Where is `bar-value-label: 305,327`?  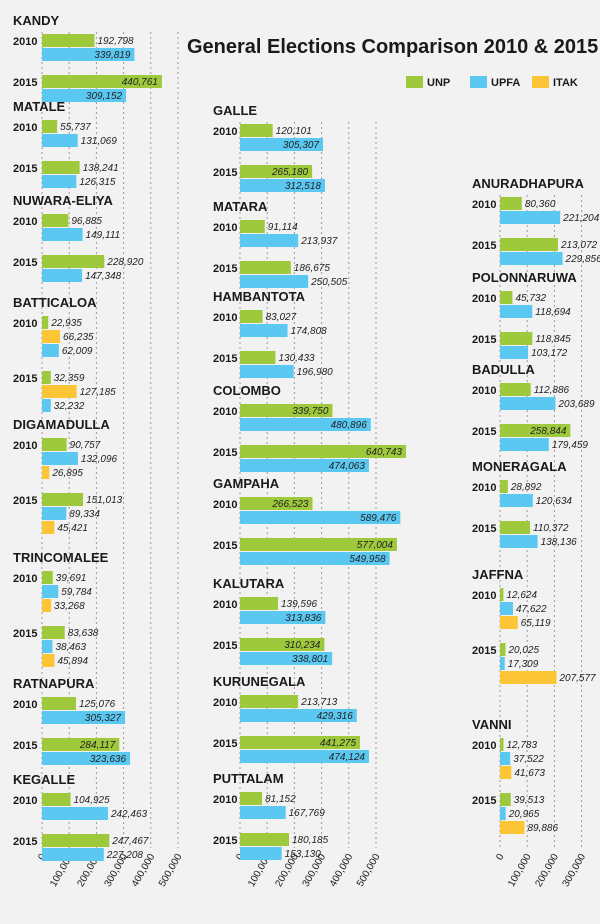 bar-value-label: 305,327 is located at coordinates (103, 718).